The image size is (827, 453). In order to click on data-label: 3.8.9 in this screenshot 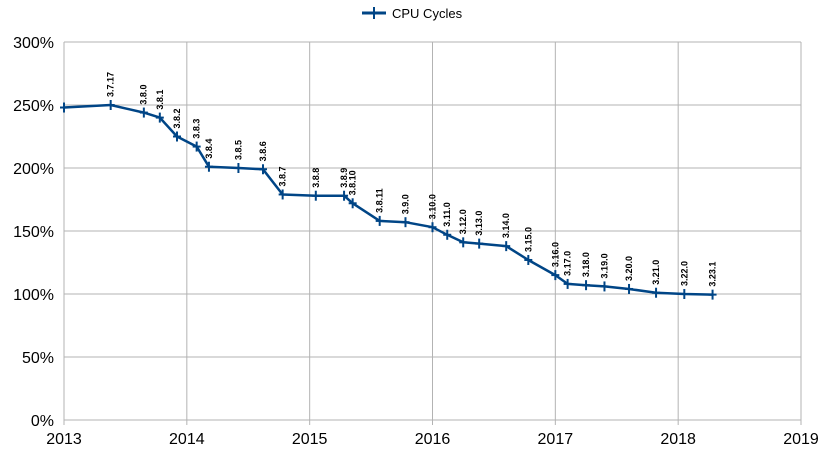, I will do `click(344, 178)`.